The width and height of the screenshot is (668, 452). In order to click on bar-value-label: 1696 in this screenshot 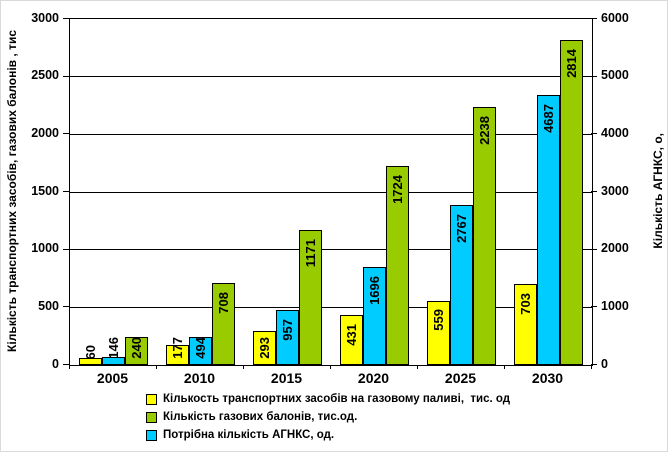, I will do `click(374, 291)`.